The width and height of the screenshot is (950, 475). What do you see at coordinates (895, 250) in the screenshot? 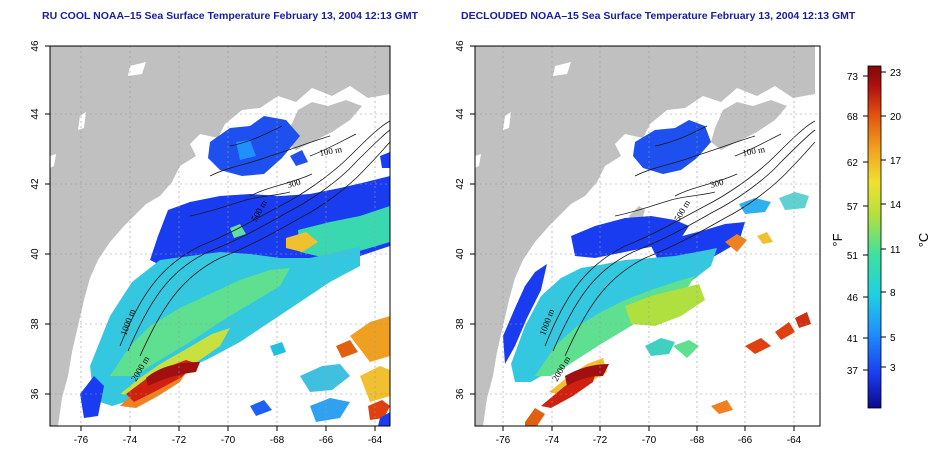
I see `celsius-tick-label: 11` at bounding box center [895, 250].